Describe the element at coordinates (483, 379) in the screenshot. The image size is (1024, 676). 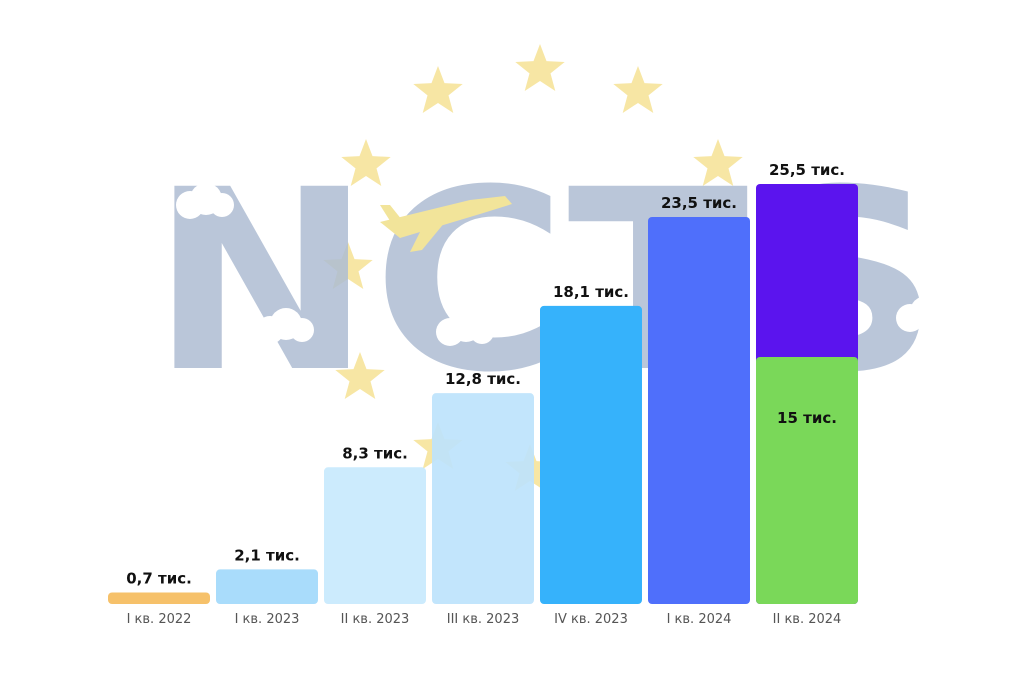
I see `value-label: 12,8 тис.` at that location.